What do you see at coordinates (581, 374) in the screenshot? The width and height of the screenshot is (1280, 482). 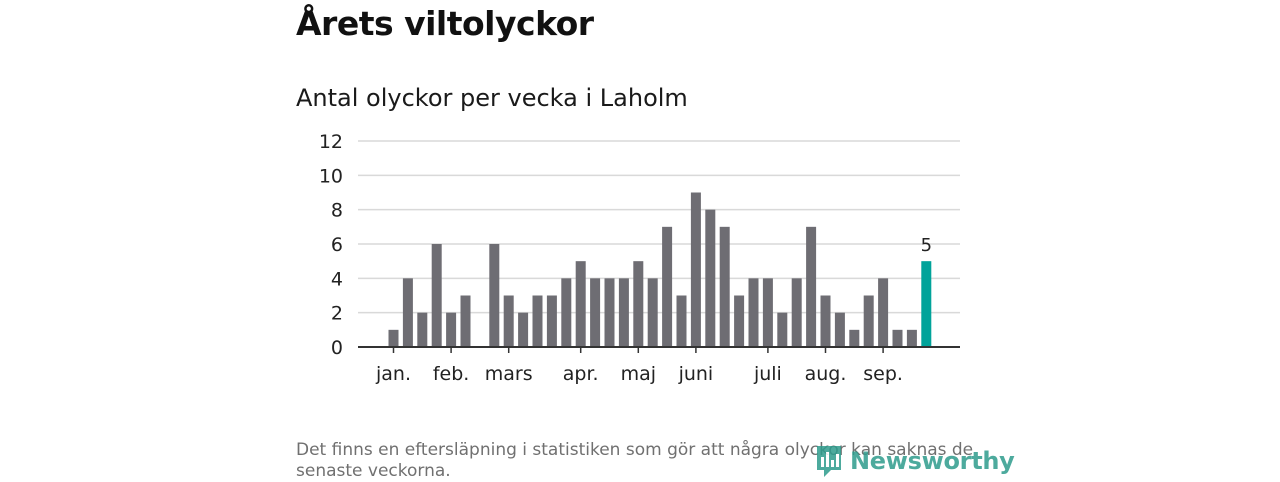 I see `x-tick-label: apr.` at bounding box center [581, 374].